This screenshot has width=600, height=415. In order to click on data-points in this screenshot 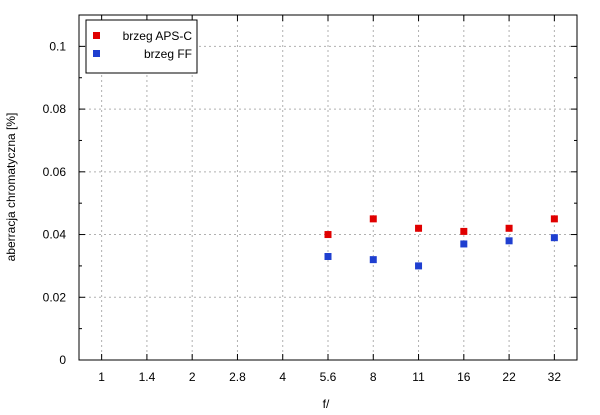, I will do `click(441, 242)`.